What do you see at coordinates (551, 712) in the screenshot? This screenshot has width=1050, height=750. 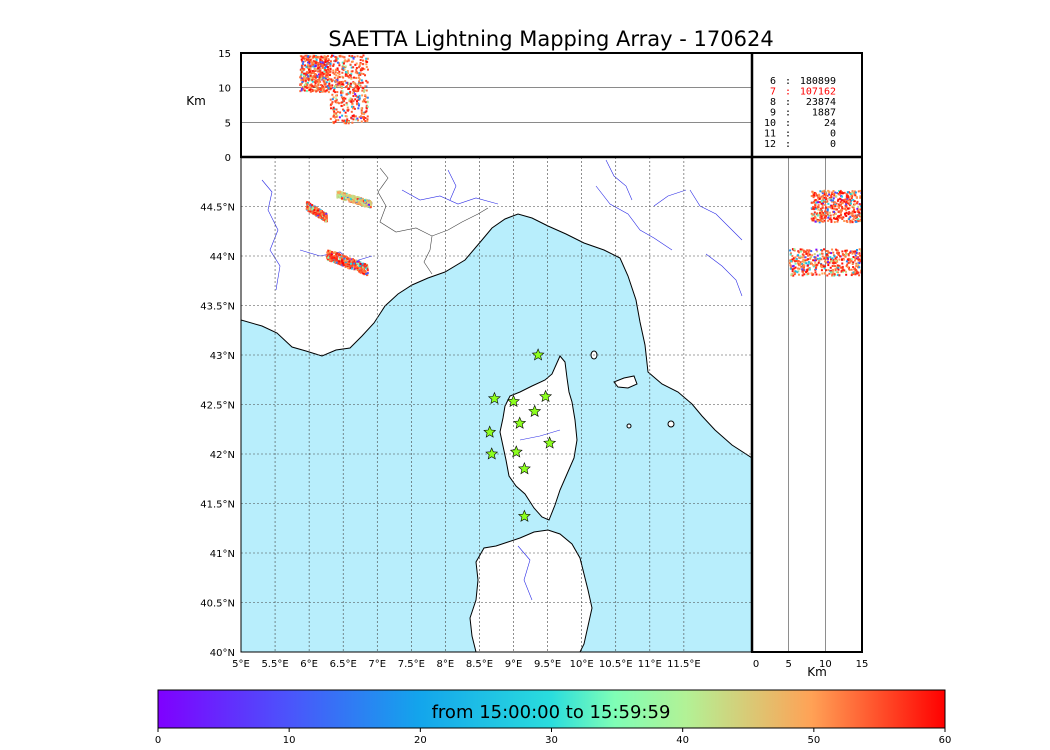 I see `colorbar-label: from 15:00:00 to 15:59:59` at bounding box center [551, 712].